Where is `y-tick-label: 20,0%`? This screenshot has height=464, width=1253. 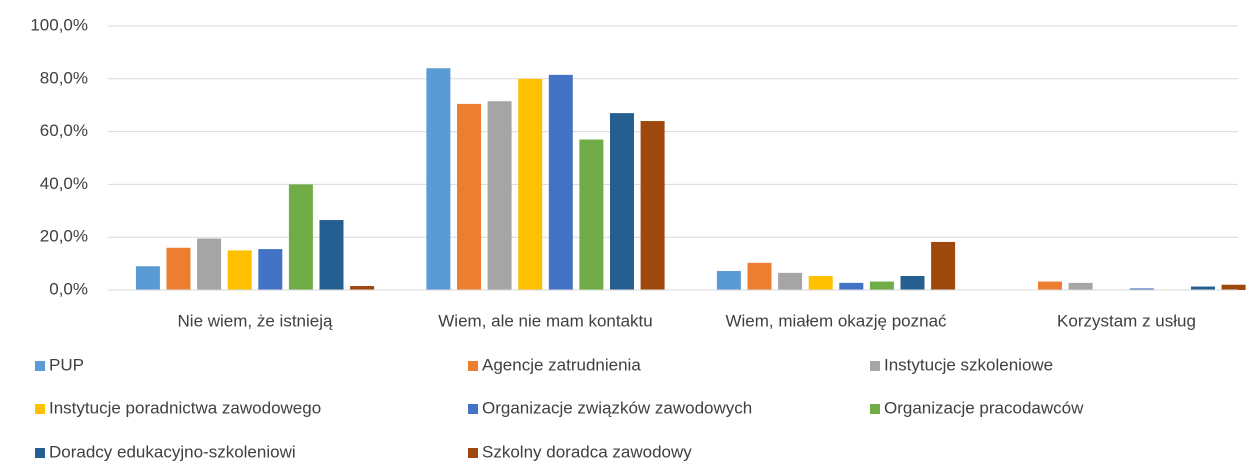 y-tick-label: 20,0% is located at coordinates (64, 236).